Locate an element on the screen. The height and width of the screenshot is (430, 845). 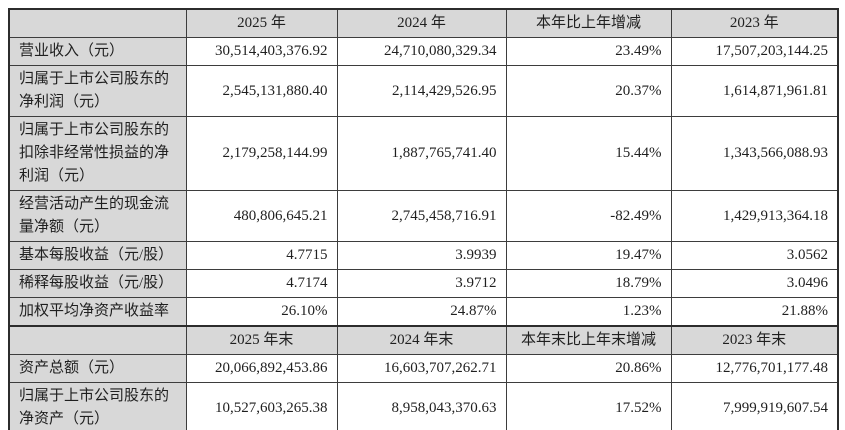
value-cell: 19.47% is located at coordinates (588, 255).